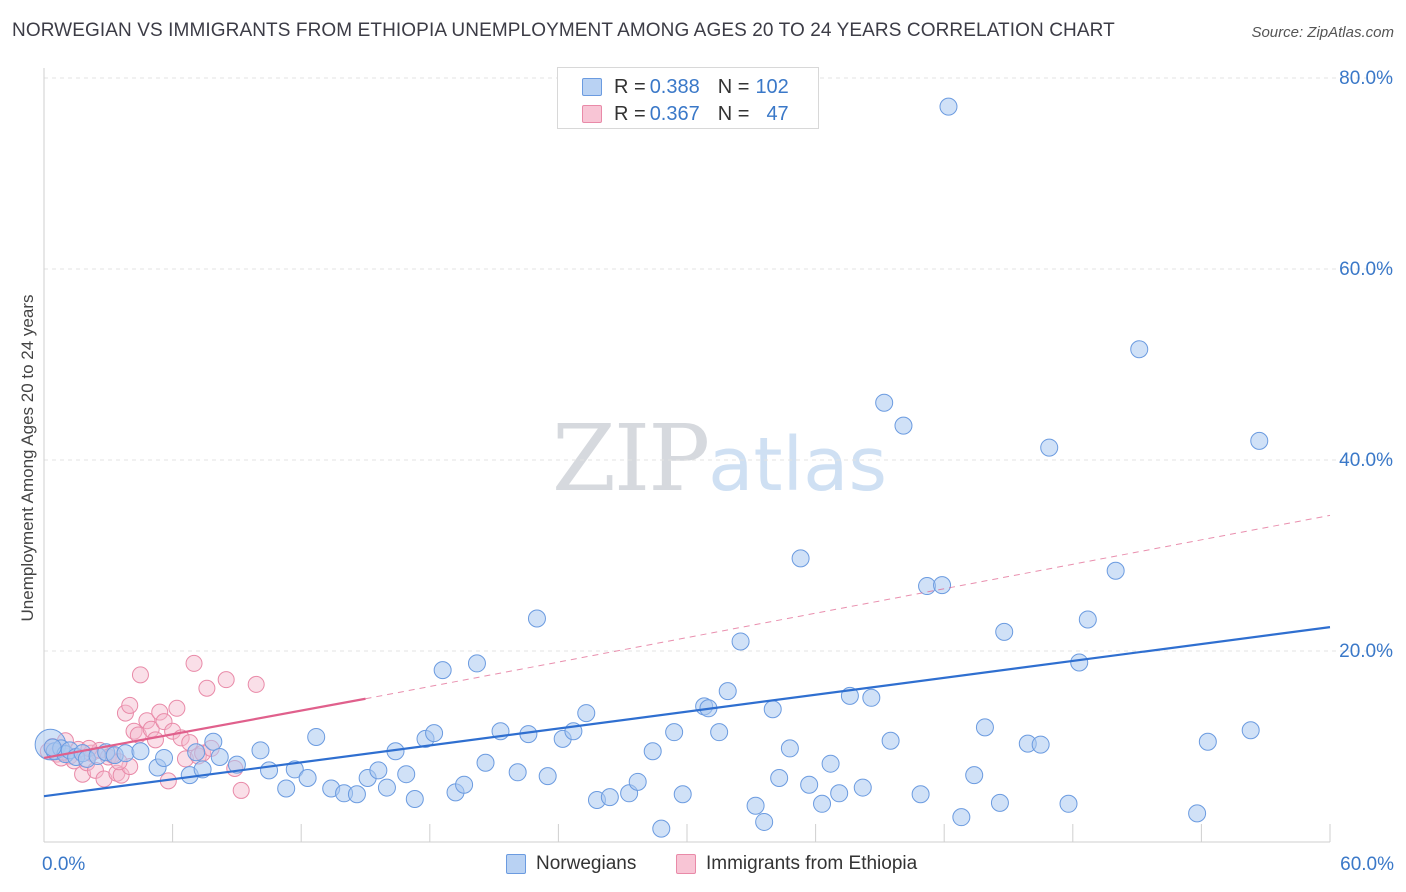 This screenshot has width=1406, height=892. What do you see at coordinates (674, 86) in the screenshot?
I see `legend-r-value: 0.388` at bounding box center [674, 86].